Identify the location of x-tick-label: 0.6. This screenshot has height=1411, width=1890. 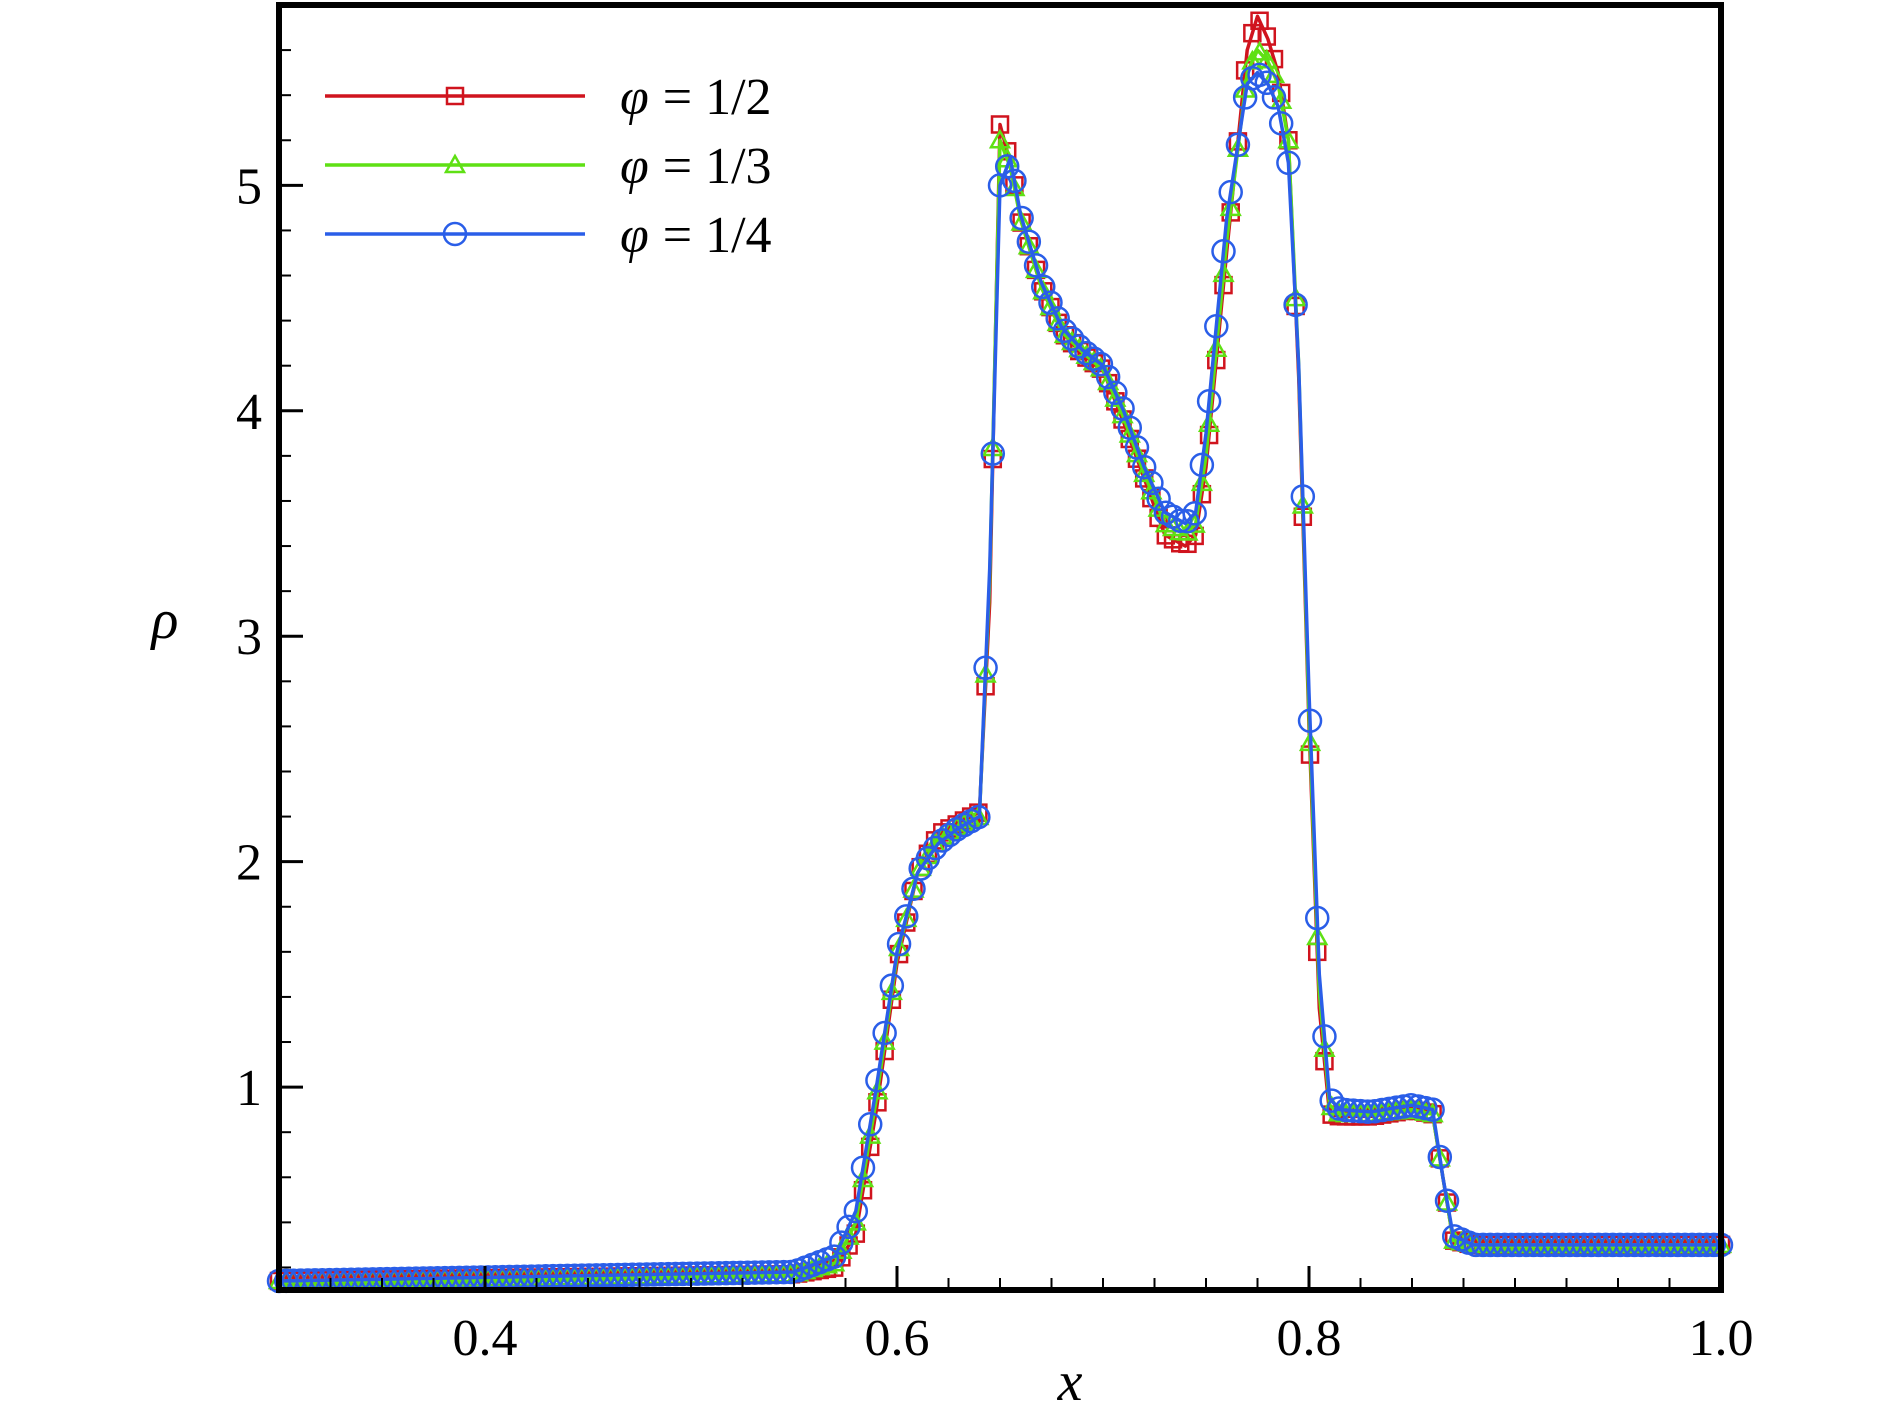
(897, 1338).